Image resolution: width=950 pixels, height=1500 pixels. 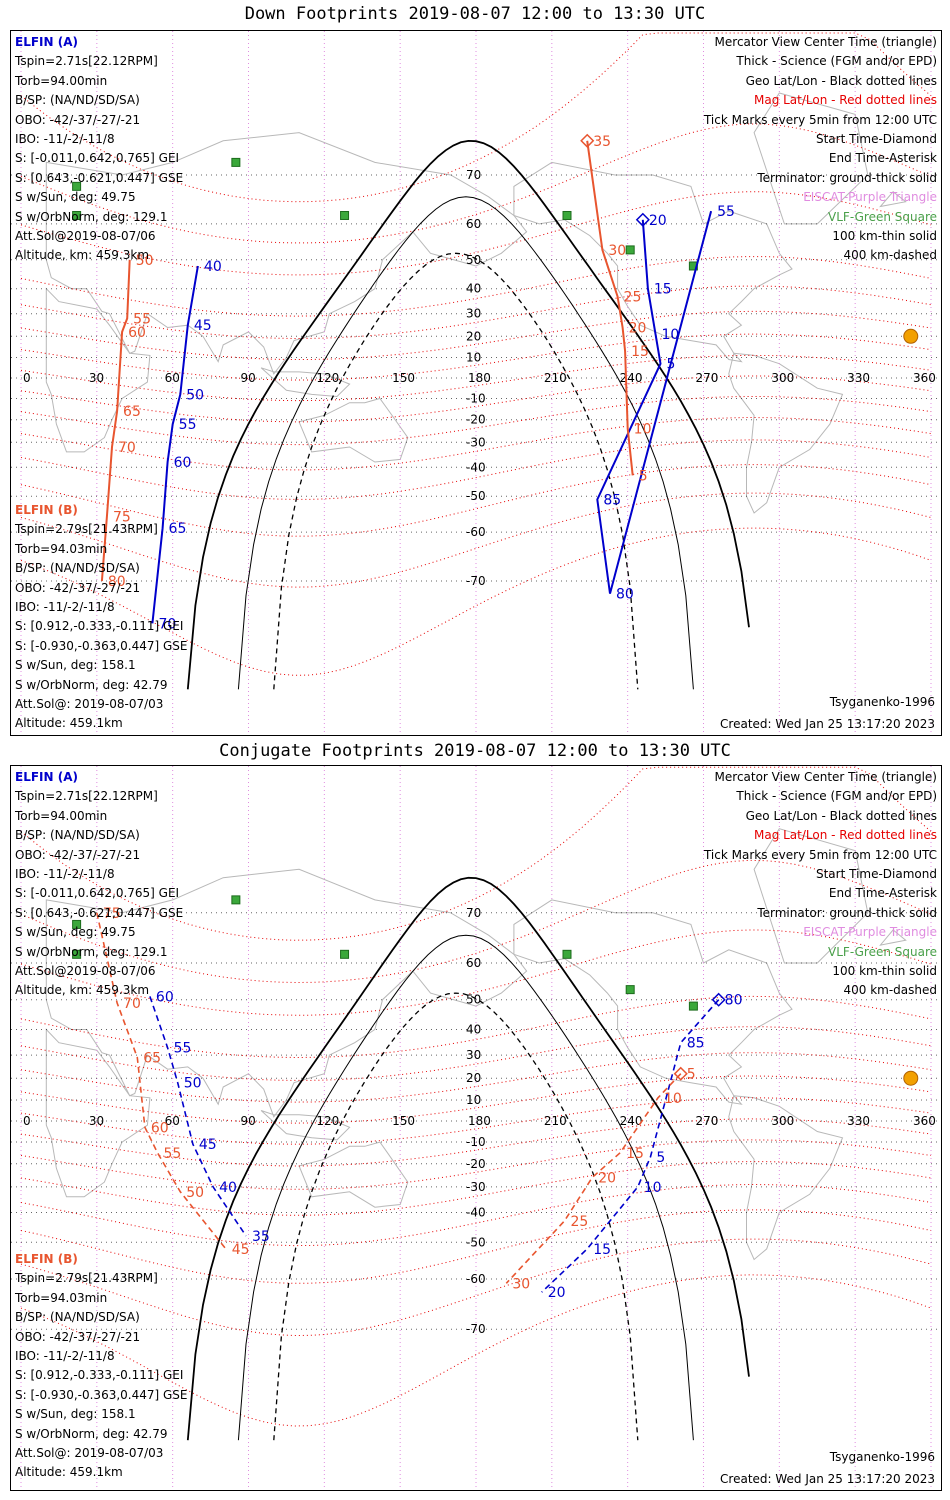 I want to click on created-label: Created: Wed Jan 25 13:17:20 2023, so click(x=827, y=724).